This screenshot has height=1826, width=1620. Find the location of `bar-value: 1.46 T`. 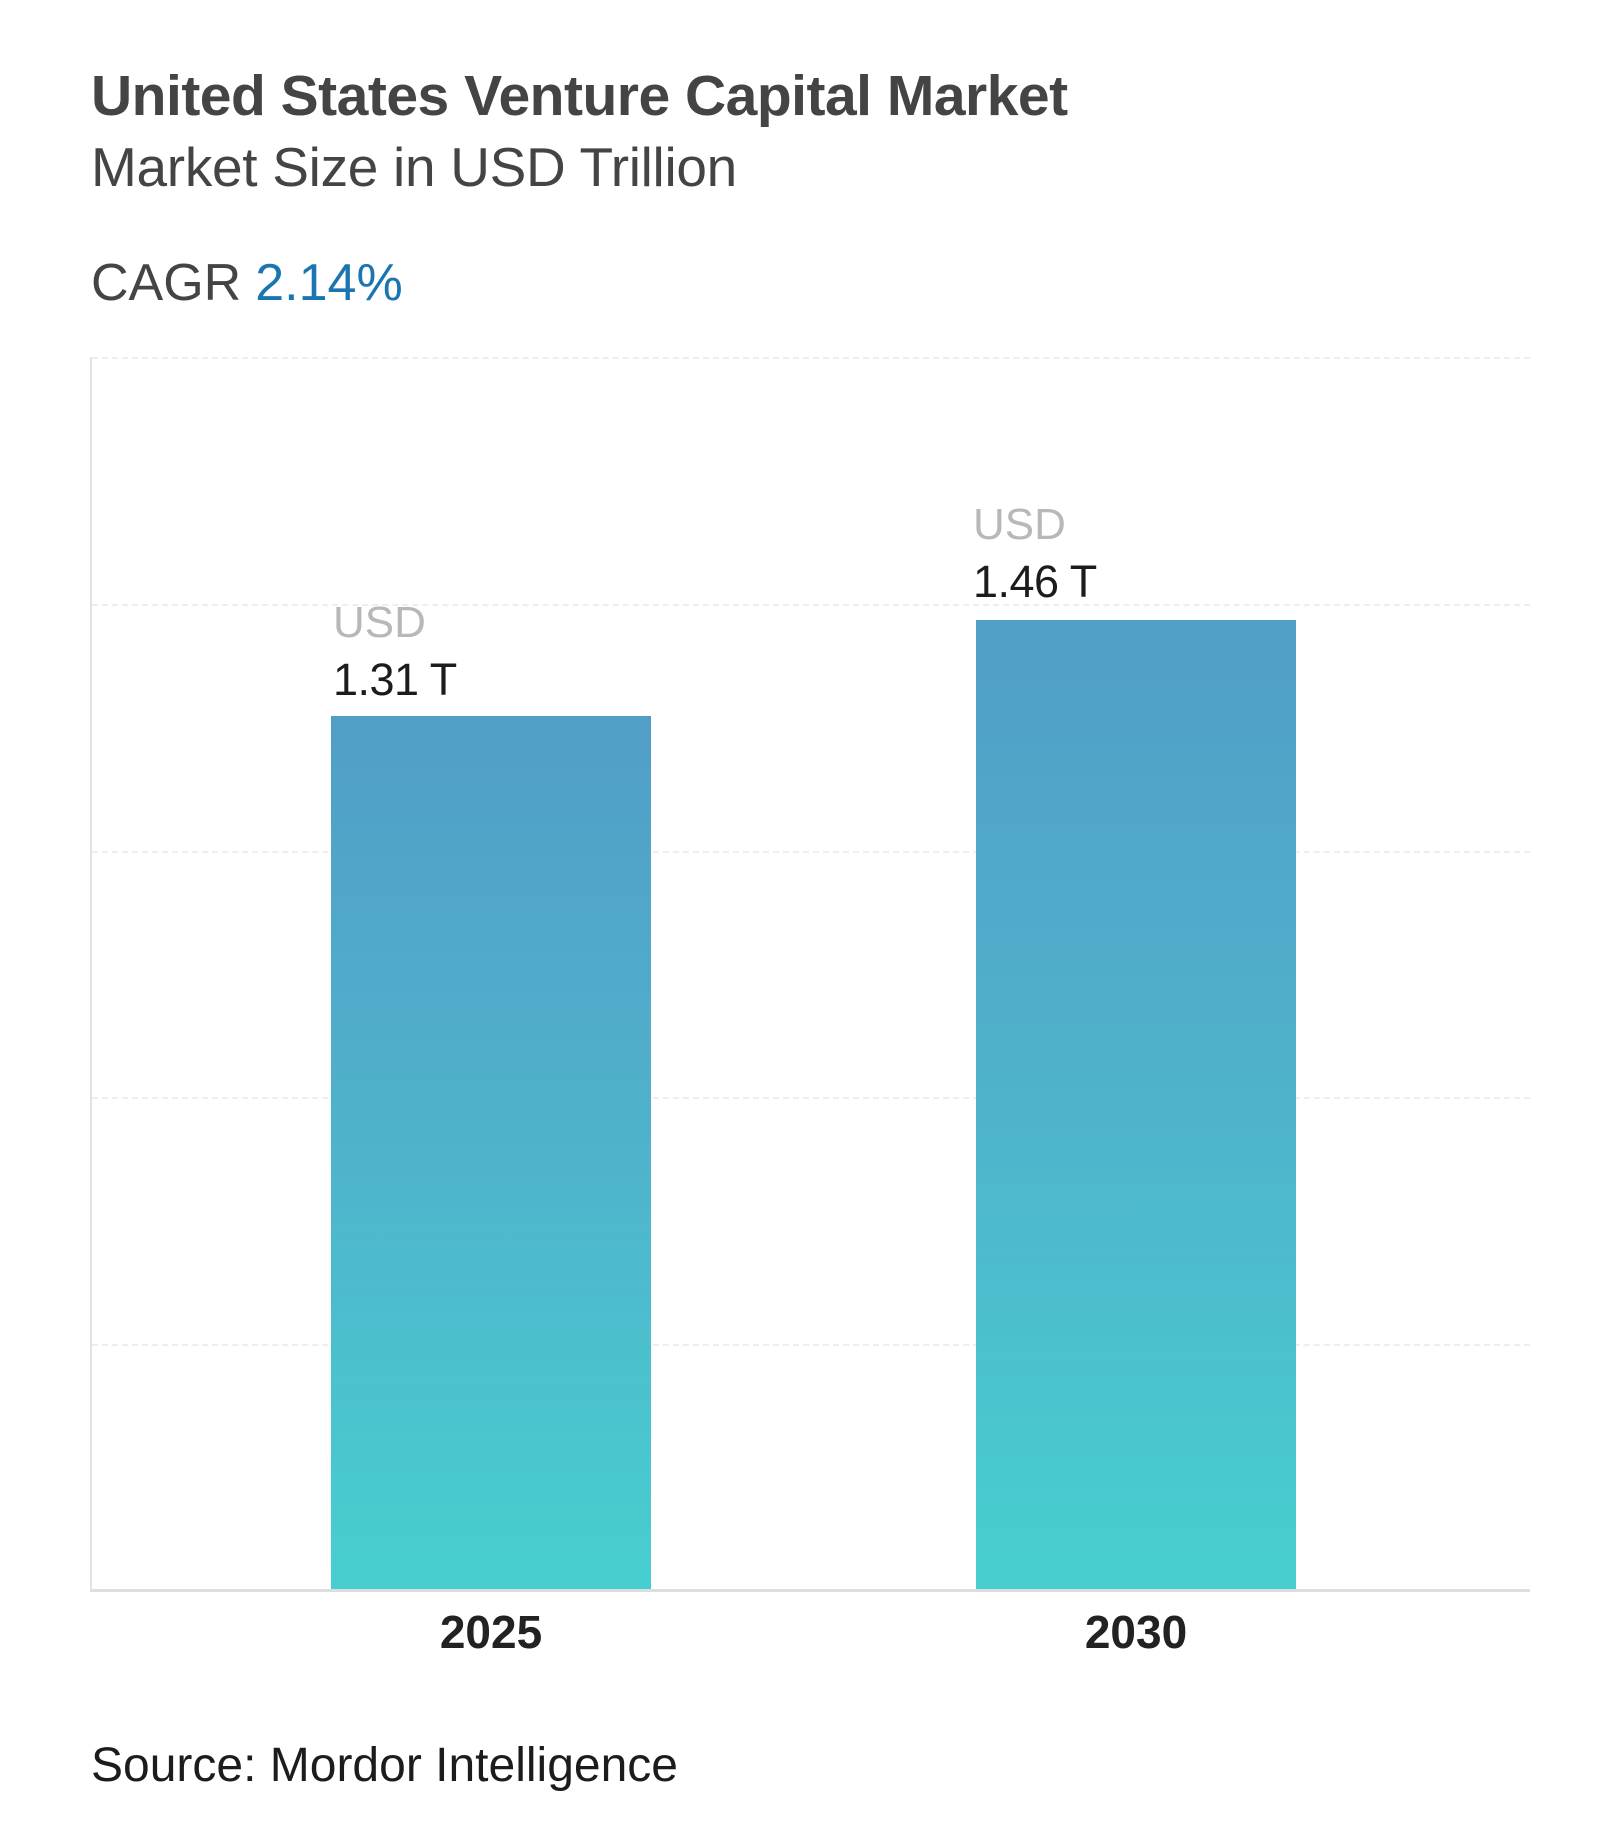

bar-value: 1.46 T is located at coordinates (1035, 581).